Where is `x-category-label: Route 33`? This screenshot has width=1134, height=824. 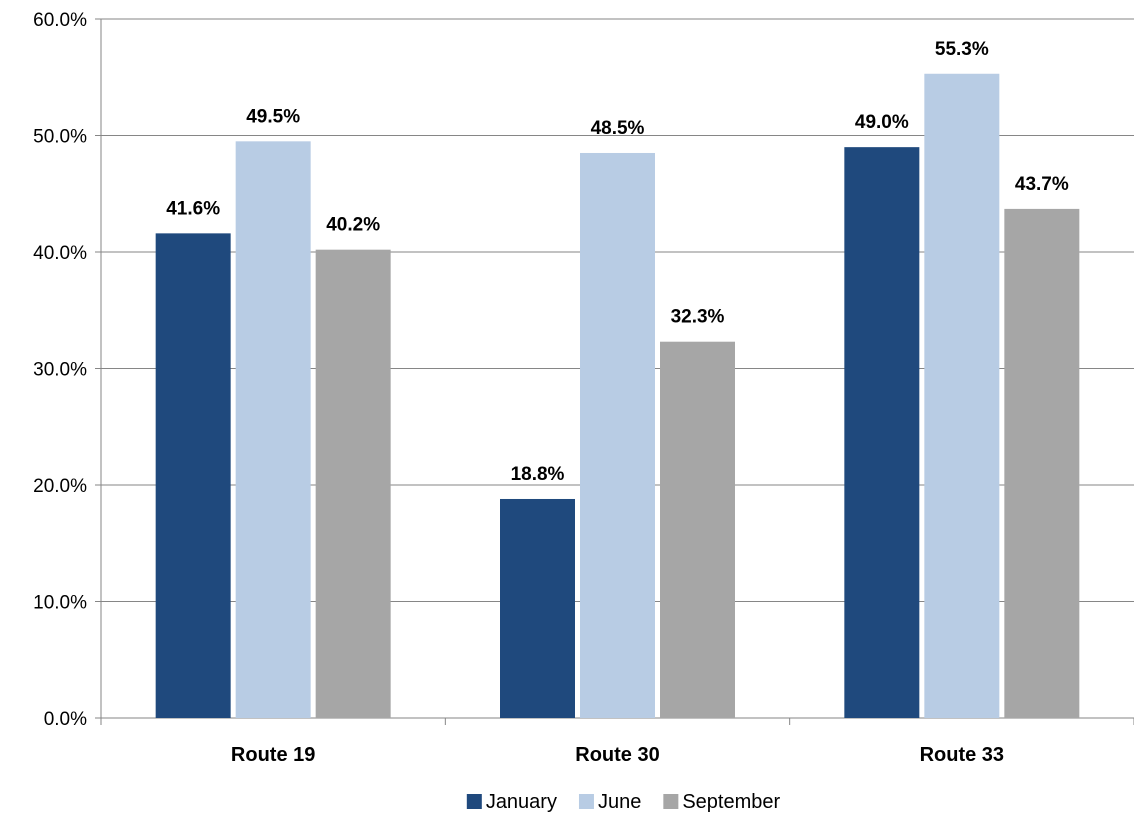 x-category-label: Route 33 is located at coordinates (962, 755).